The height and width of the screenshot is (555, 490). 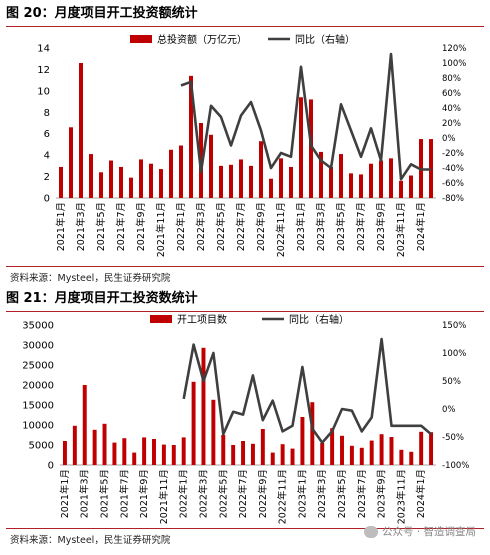 I want to click on figure-21-title-rule, so click(x=245, y=311).